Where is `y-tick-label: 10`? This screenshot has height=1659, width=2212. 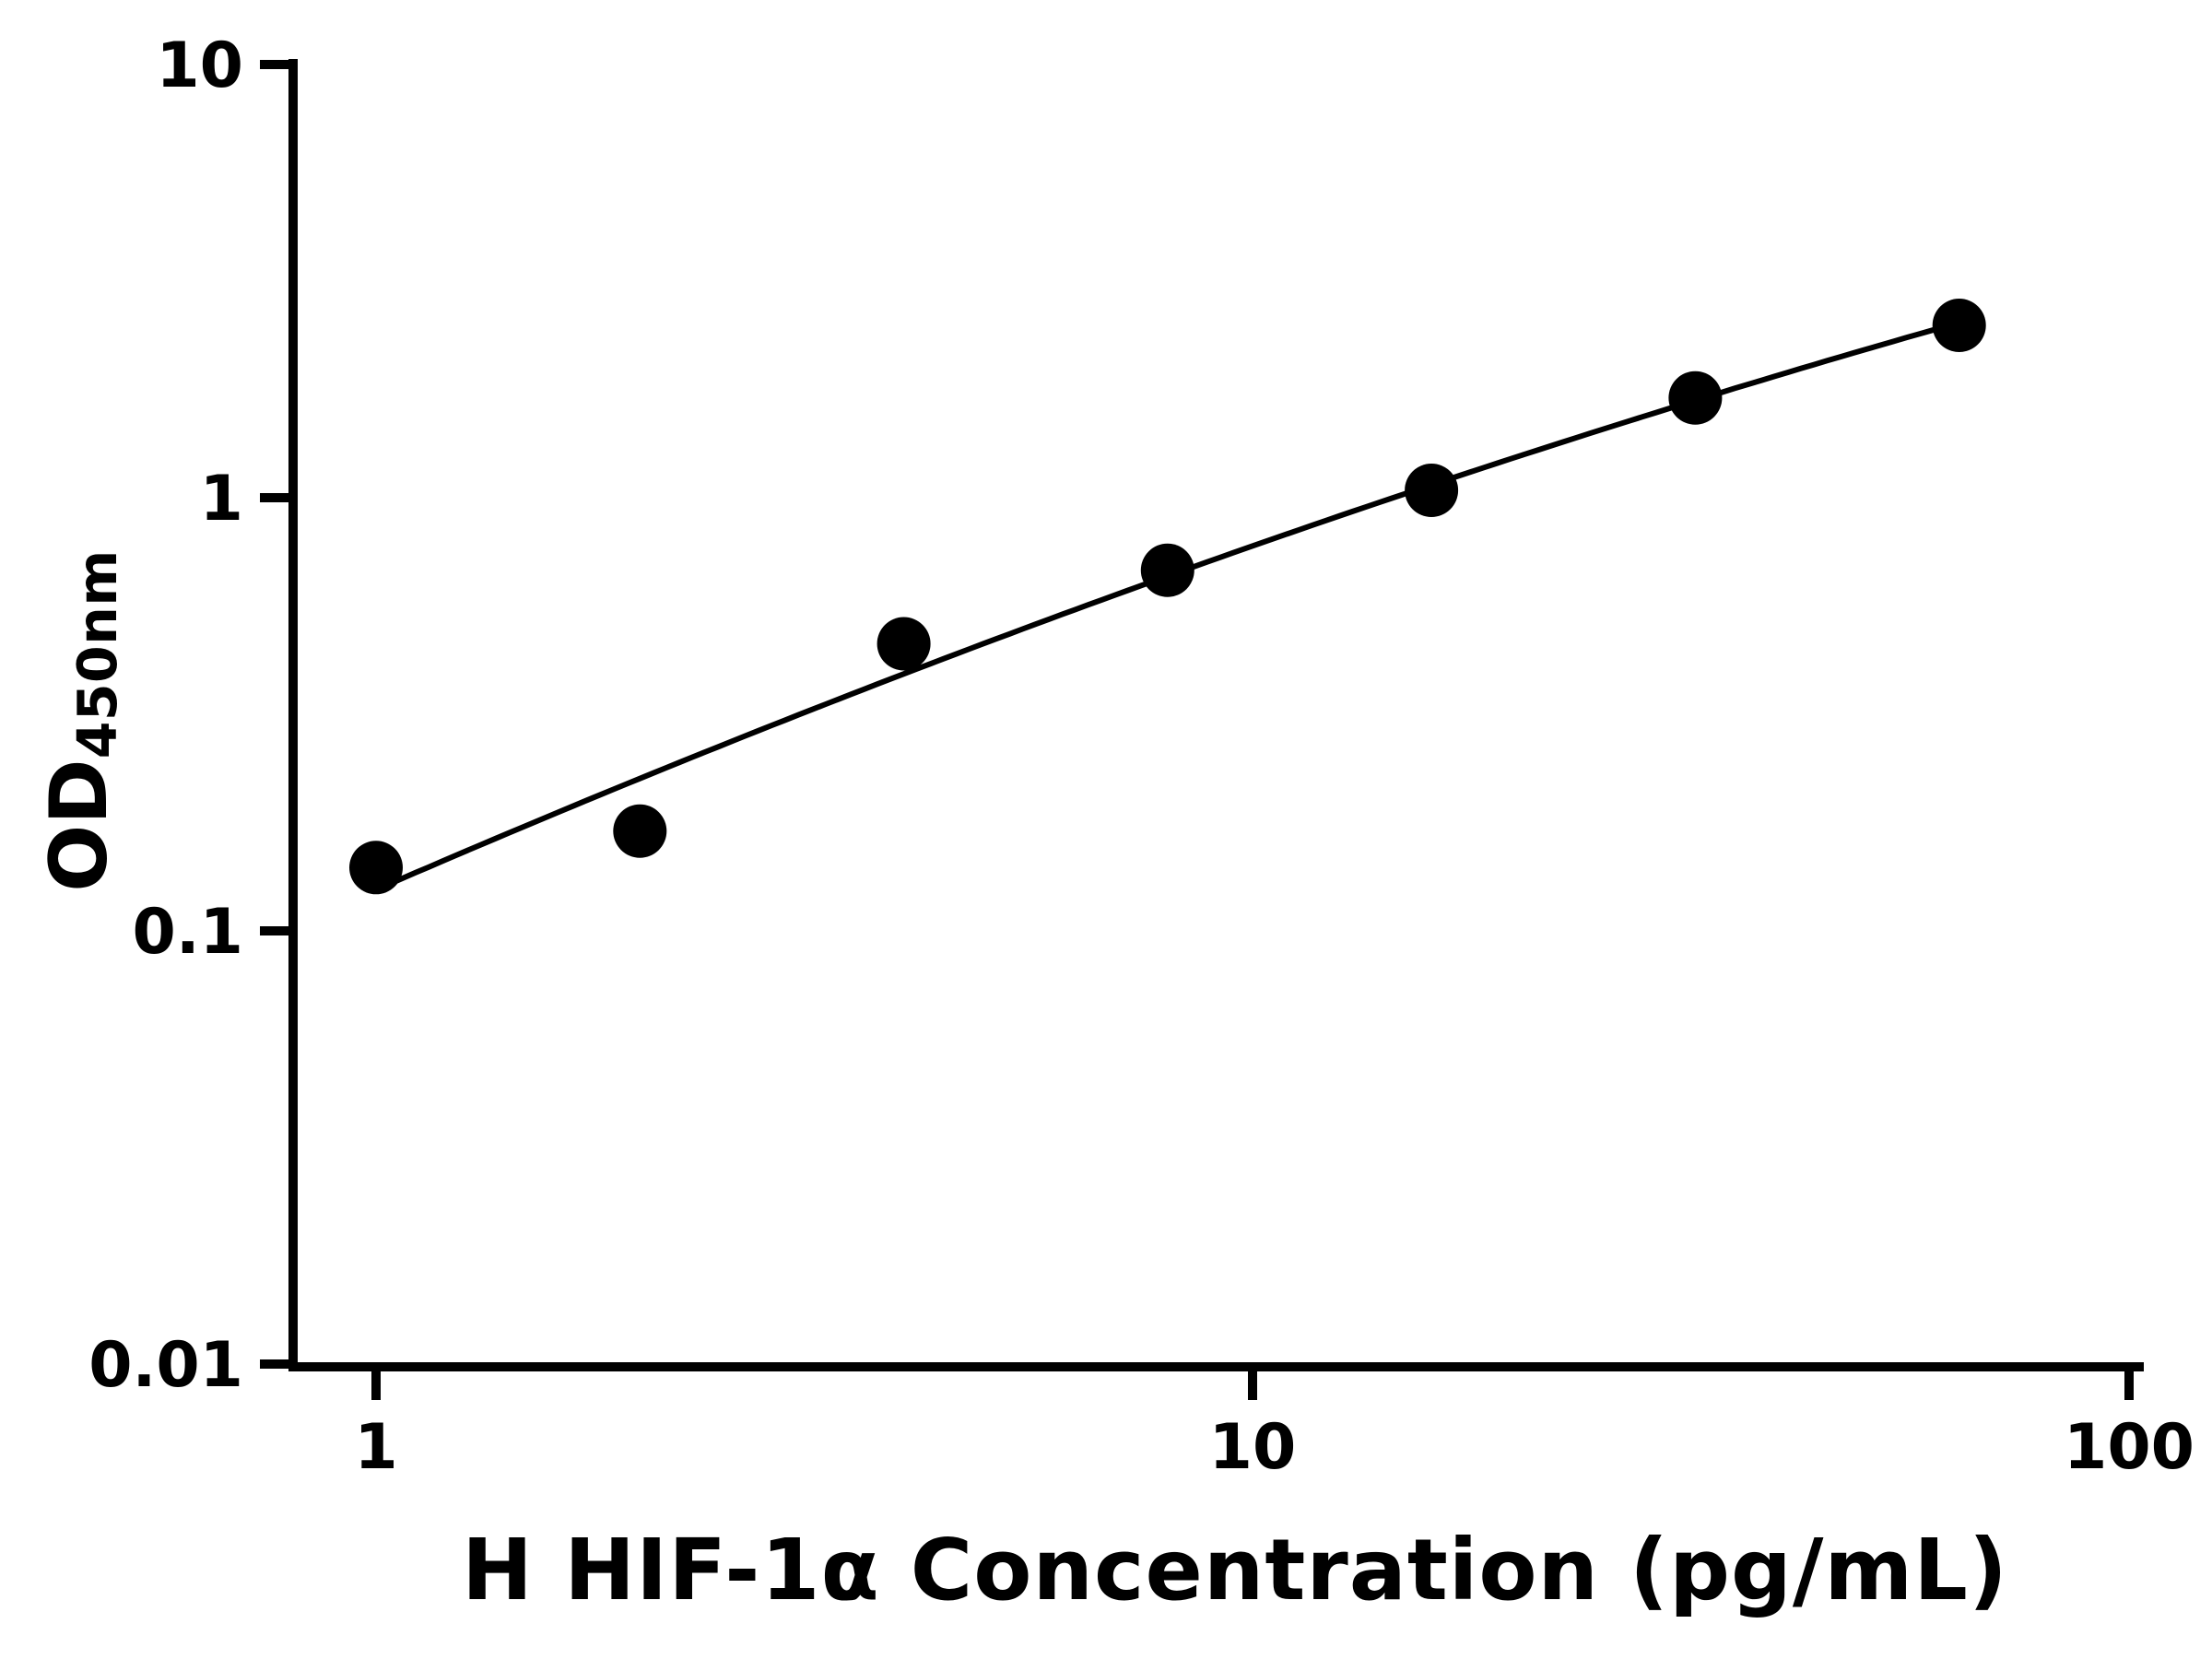 y-tick-label: 10 is located at coordinates (199, 65).